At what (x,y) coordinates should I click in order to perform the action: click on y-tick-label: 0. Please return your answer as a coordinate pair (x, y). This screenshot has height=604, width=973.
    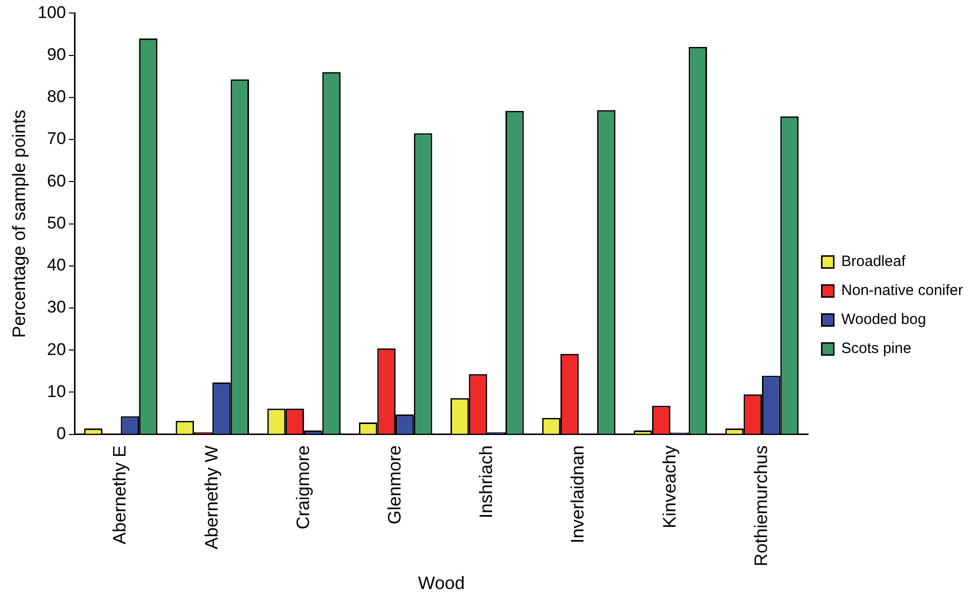
    Looking at the image, I should click on (61, 434).